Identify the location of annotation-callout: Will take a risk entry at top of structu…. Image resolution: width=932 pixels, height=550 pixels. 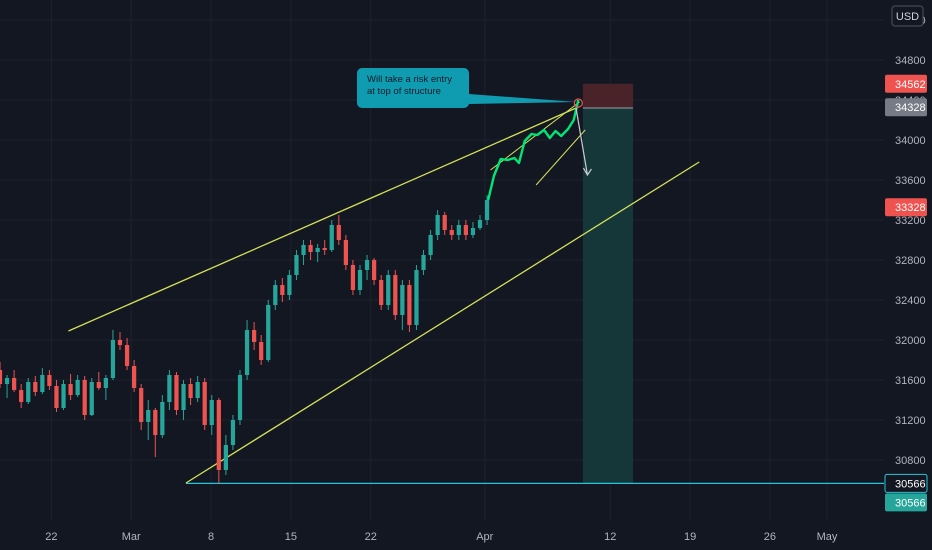
(467, 88).